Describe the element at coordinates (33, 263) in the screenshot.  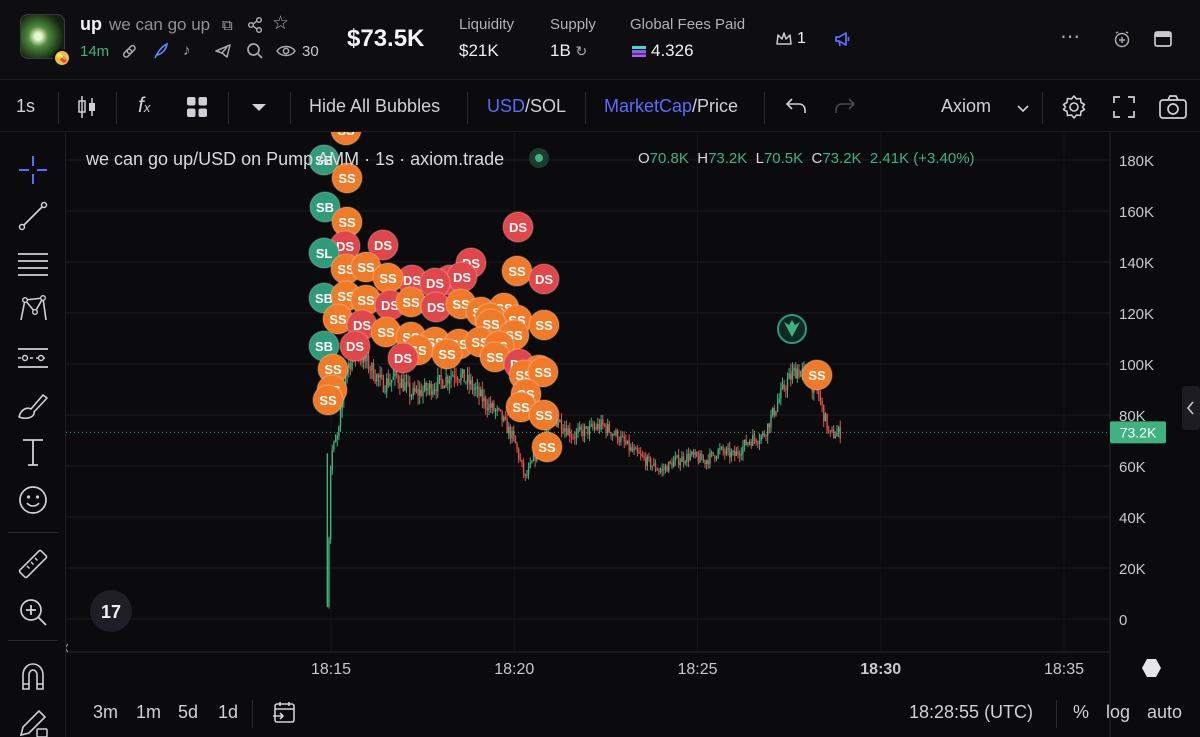
I see `horizontal-lines-icon` at that location.